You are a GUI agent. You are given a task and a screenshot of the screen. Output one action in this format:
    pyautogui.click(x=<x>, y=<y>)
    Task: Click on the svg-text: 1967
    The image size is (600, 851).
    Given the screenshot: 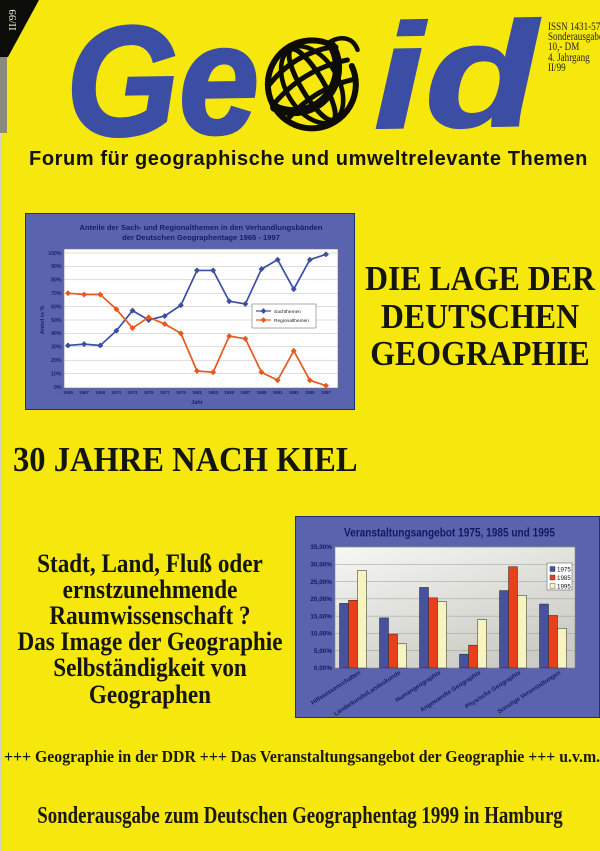 What is the action you would take?
    pyautogui.click(x=84, y=392)
    